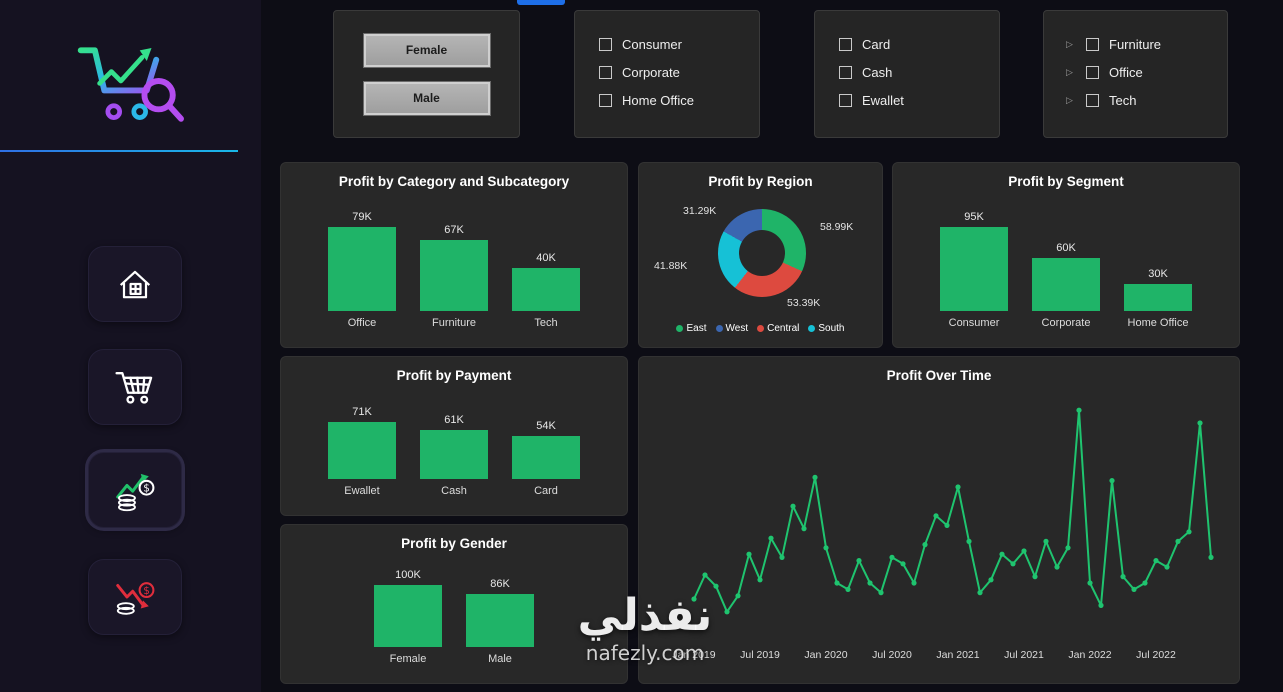  What do you see at coordinates (541, 2) in the screenshot?
I see `active-page-tab` at bounding box center [541, 2].